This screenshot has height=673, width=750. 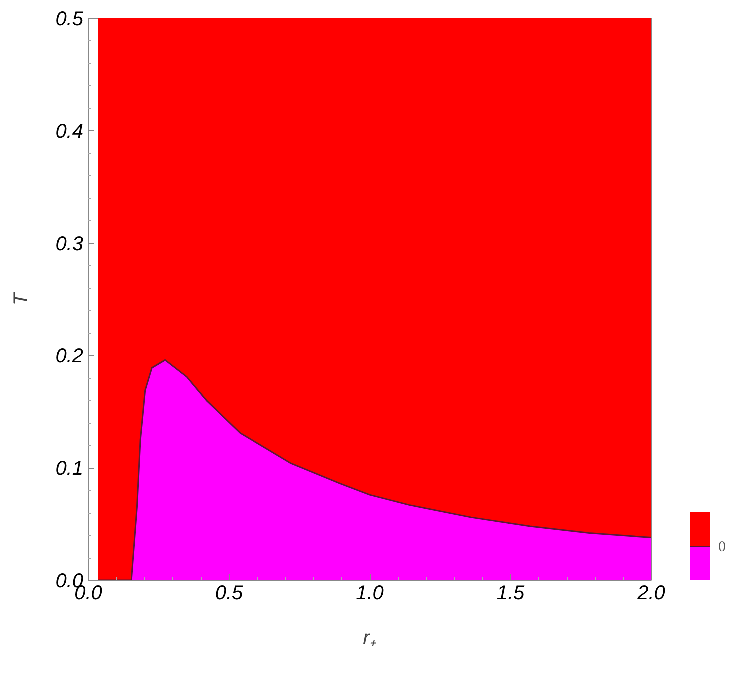 I want to click on x-tick-label: 1.5, so click(x=511, y=593).